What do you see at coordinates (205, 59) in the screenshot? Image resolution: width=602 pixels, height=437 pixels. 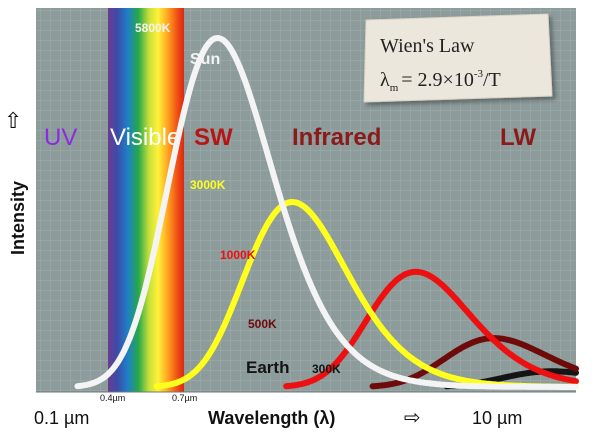 I see `sun-label: Sun` at bounding box center [205, 59].